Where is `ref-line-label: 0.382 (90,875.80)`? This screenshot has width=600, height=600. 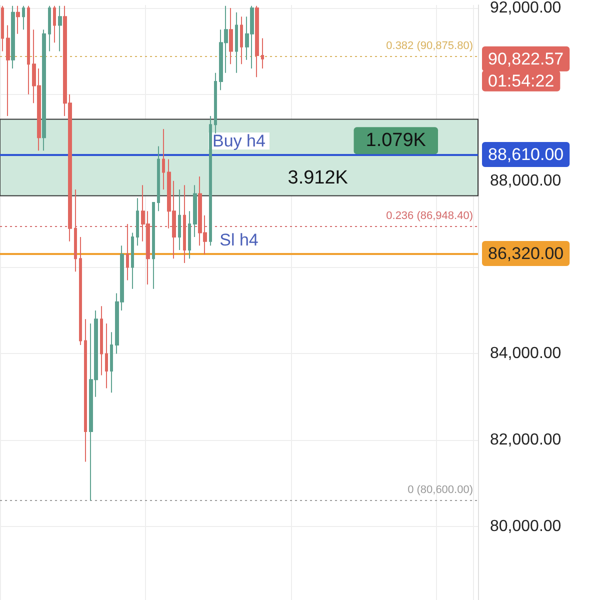 ref-line-label: 0.382 (90,875.80) is located at coordinates (429, 46).